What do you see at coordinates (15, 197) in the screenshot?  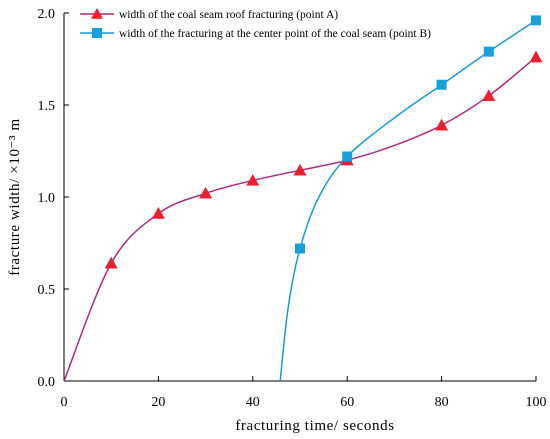 I see `y-axis-title: fracture width/ ×10⁻³ m` at bounding box center [15, 197].